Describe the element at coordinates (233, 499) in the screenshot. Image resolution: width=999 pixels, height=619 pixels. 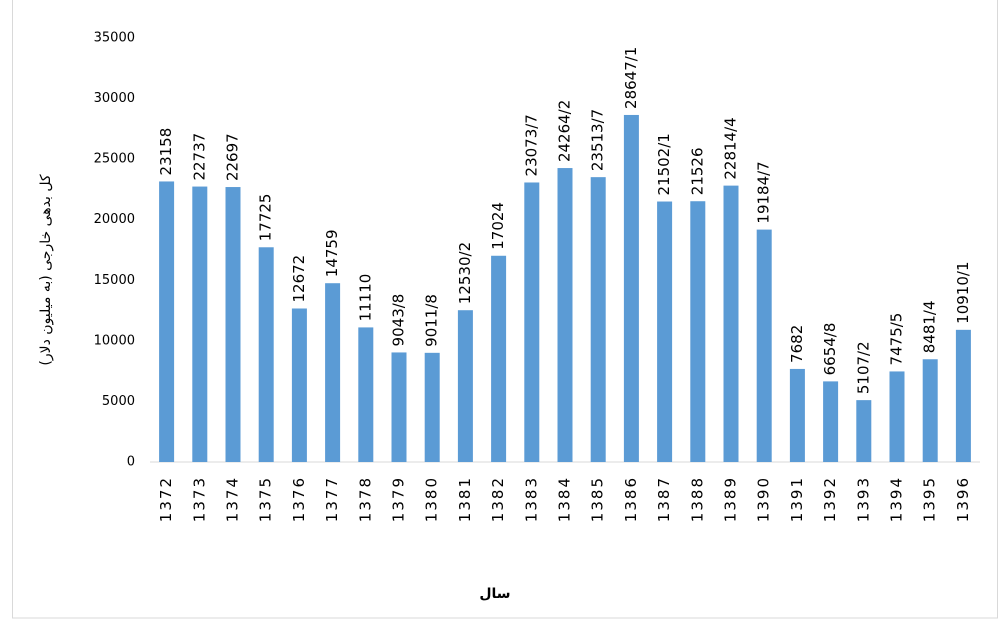
I see `x-tick-label: 1374` at that location.